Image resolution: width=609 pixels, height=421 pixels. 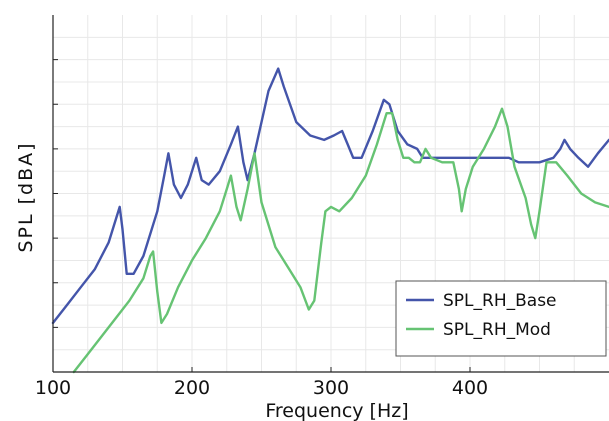 I want to click on legend-label-base: SPL_RH_Base, so click(x=500, y=301).